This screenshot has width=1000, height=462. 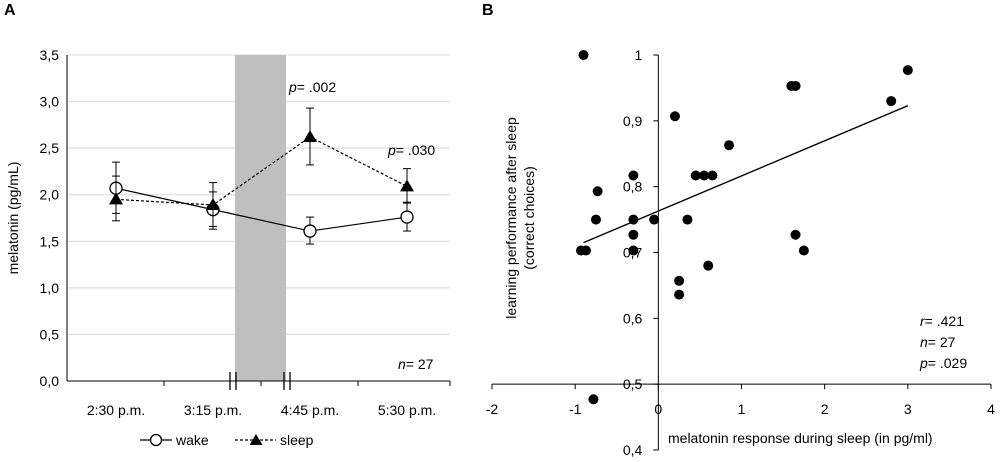 I want to click on panel-a-y-tick-label: 3,0, so click(x=50, y=102).